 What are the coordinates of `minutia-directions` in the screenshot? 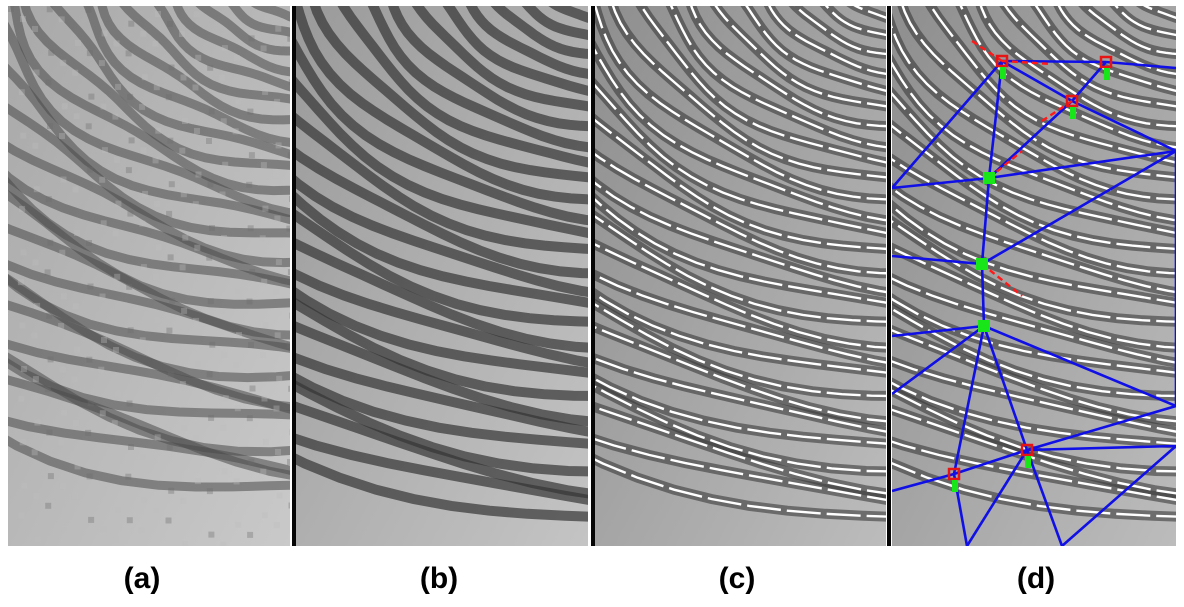 It's located at (1022, 168).